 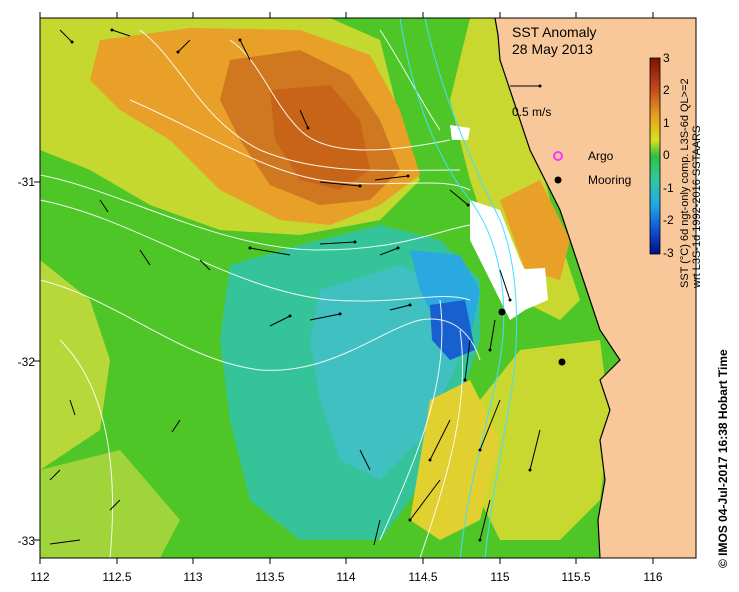 What do you see at coordinates (27, 182) in the screenshot?
I see `y-tick-31: -31` at bounding box center [27, 182].